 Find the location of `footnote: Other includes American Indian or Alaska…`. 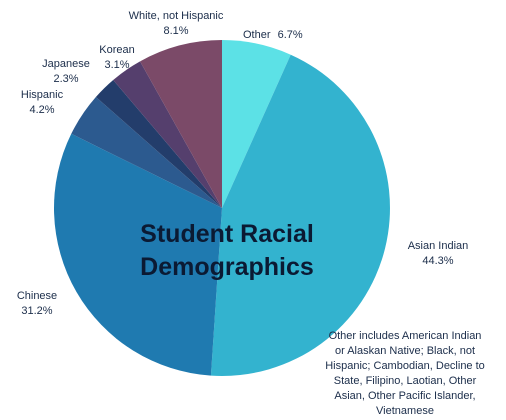

footnote: Other includes American Indian or Alaska… is located at coordinates (405, 373).